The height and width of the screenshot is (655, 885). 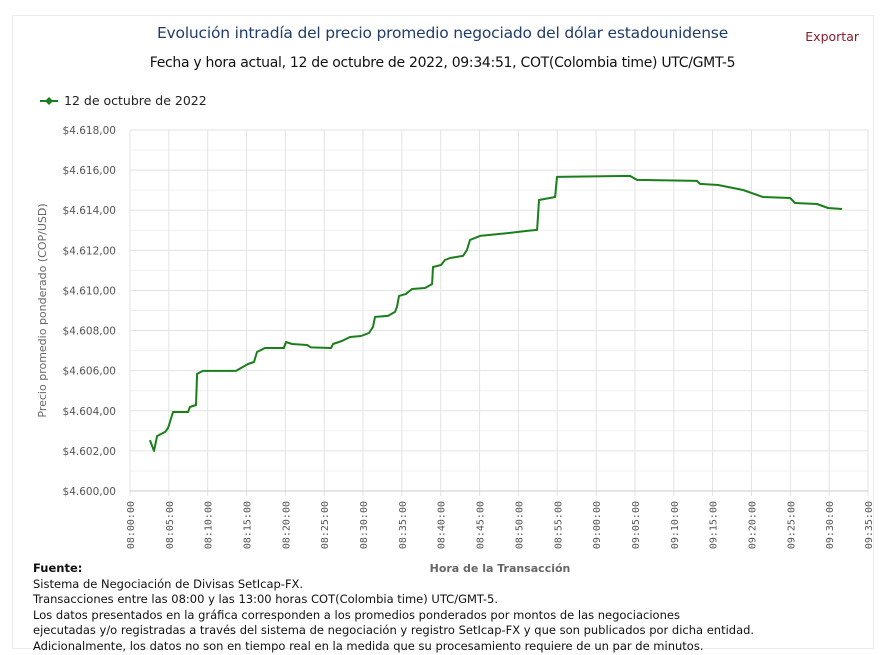 I want to click on x-tick-label: 09:15:00, so click(x=714, y=525).